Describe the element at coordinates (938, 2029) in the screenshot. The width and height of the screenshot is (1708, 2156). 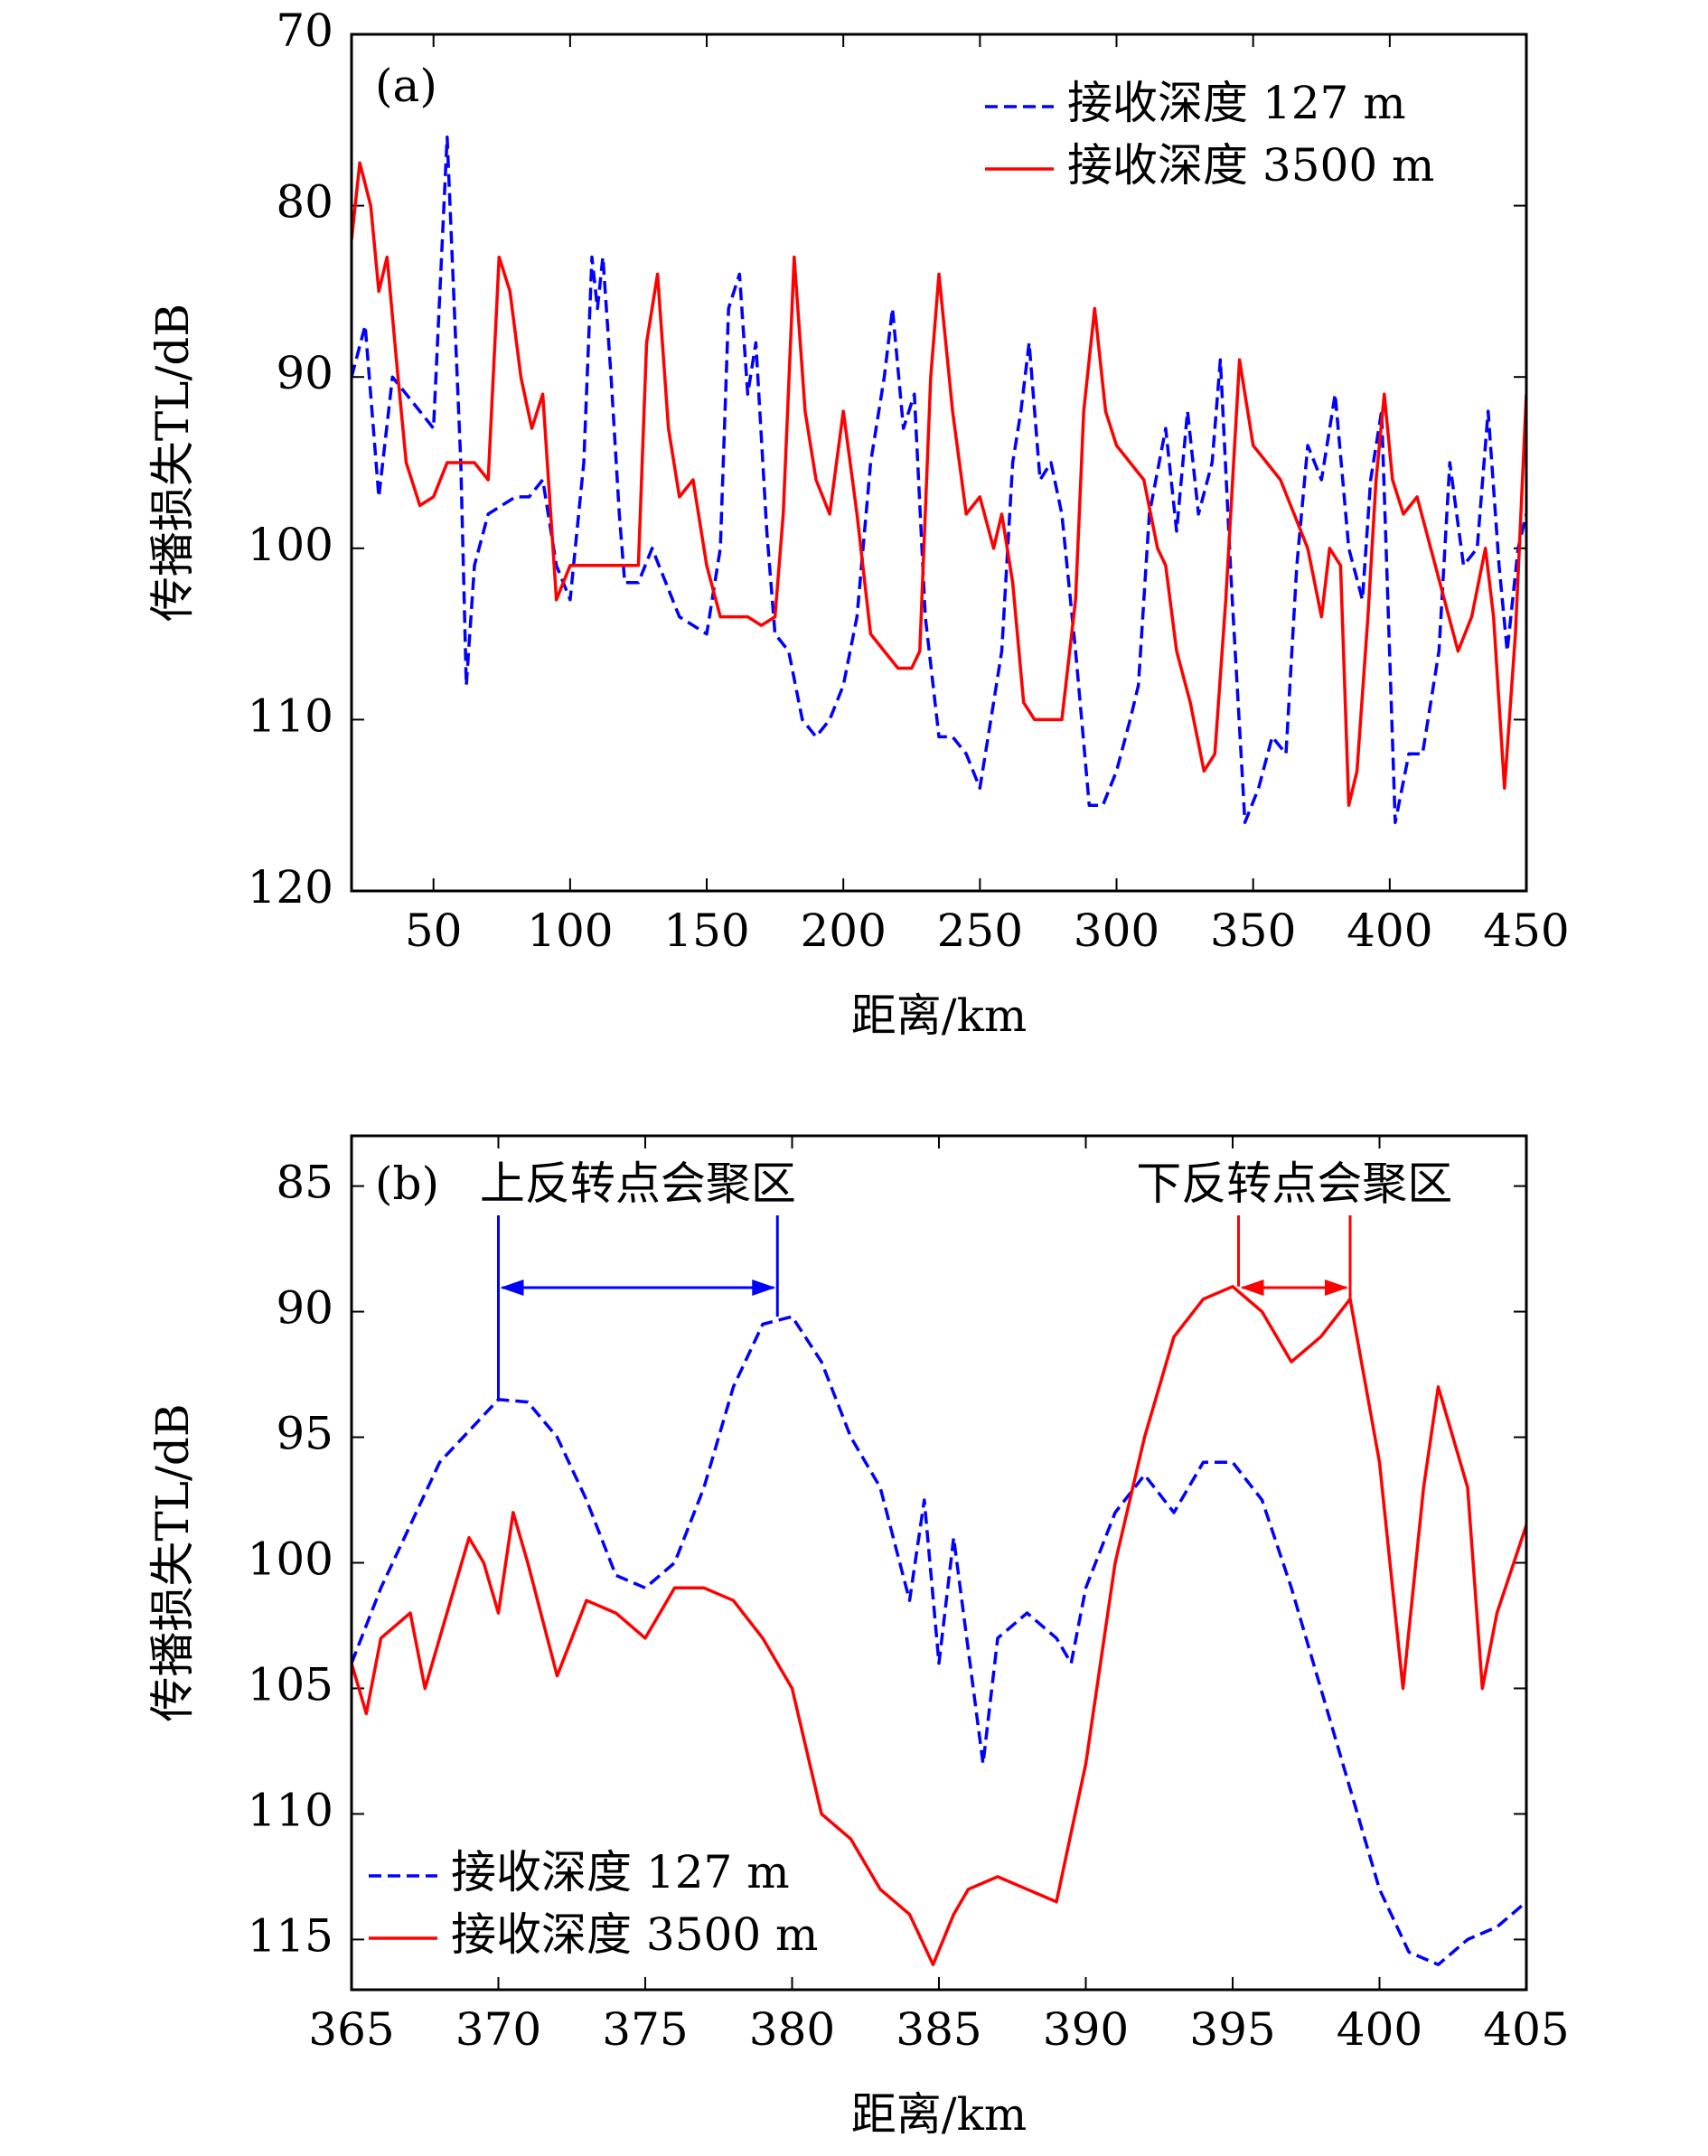
I see `x-tick-label: 385` at that location.